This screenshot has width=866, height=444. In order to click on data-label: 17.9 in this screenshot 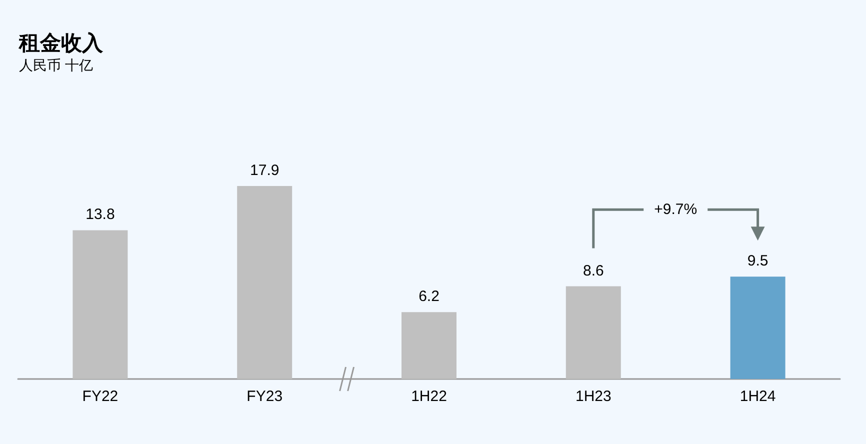, I will do `click(265, 170)`.